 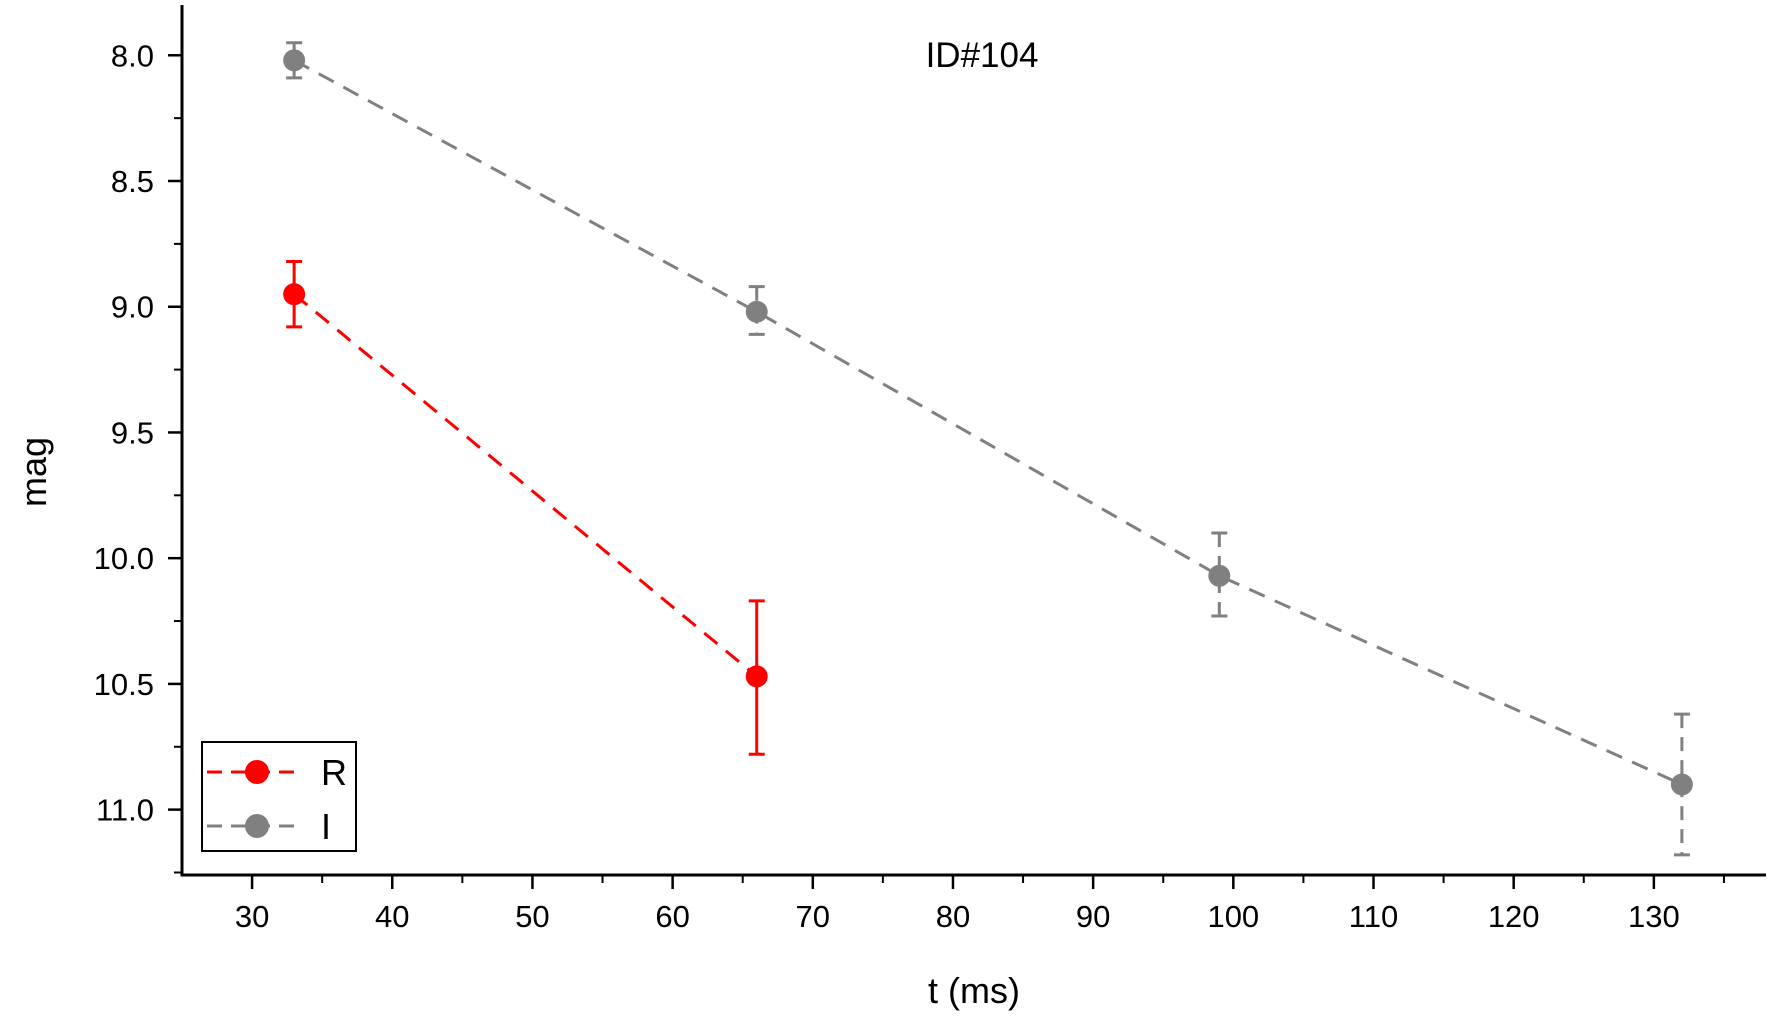 What do you see at coordinates (672, 916) in the screenshot?
I see `x-tick-label: 60` at bounding box center [672, 916].